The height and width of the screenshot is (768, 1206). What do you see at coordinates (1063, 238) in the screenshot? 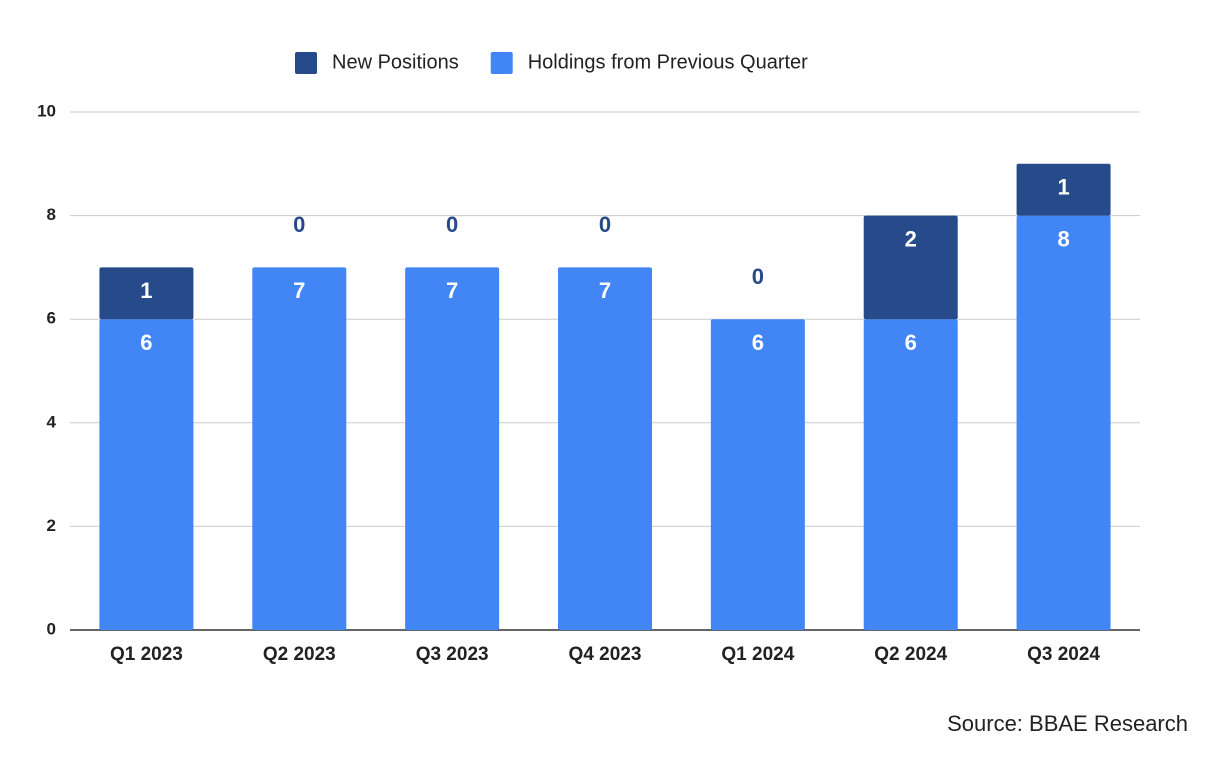
I see `data-label: 8` at bounding box center [1063, 238].